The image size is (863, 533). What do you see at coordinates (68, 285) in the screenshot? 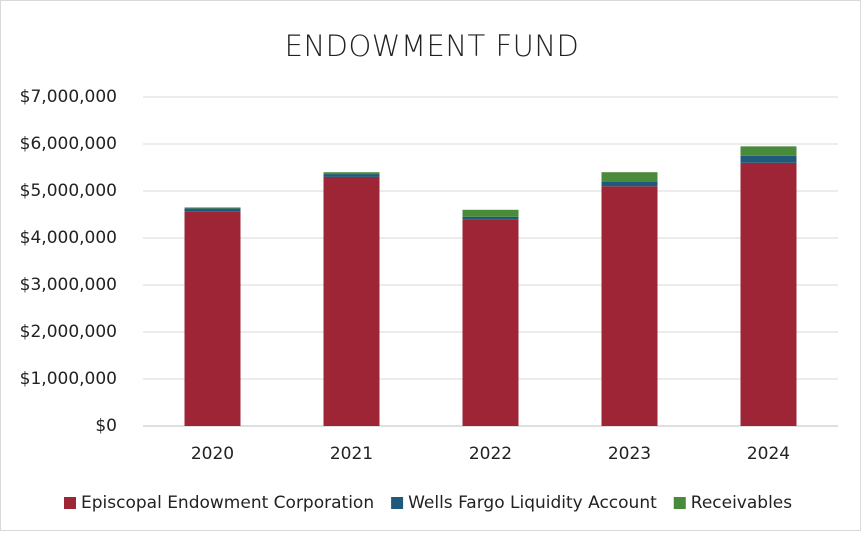
I see `y-tick-label: $3,000,000` at bounding box center [68, 285].